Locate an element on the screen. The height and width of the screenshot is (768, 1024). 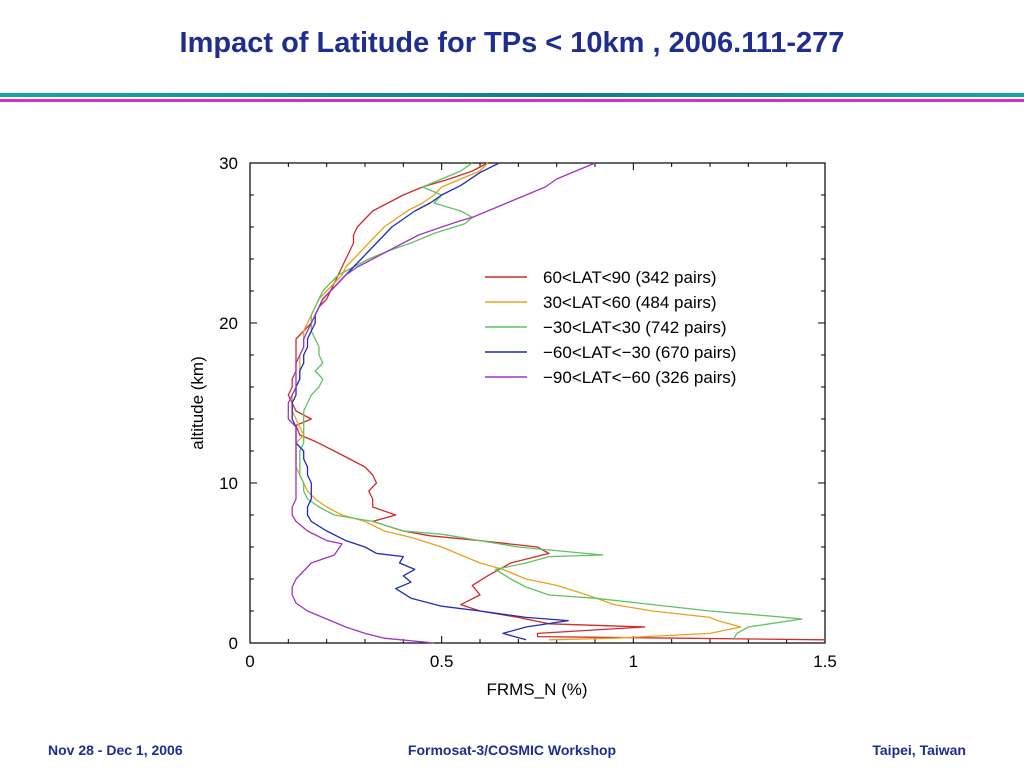
x-tick-label: 1 is located at coordinates (633, 661).